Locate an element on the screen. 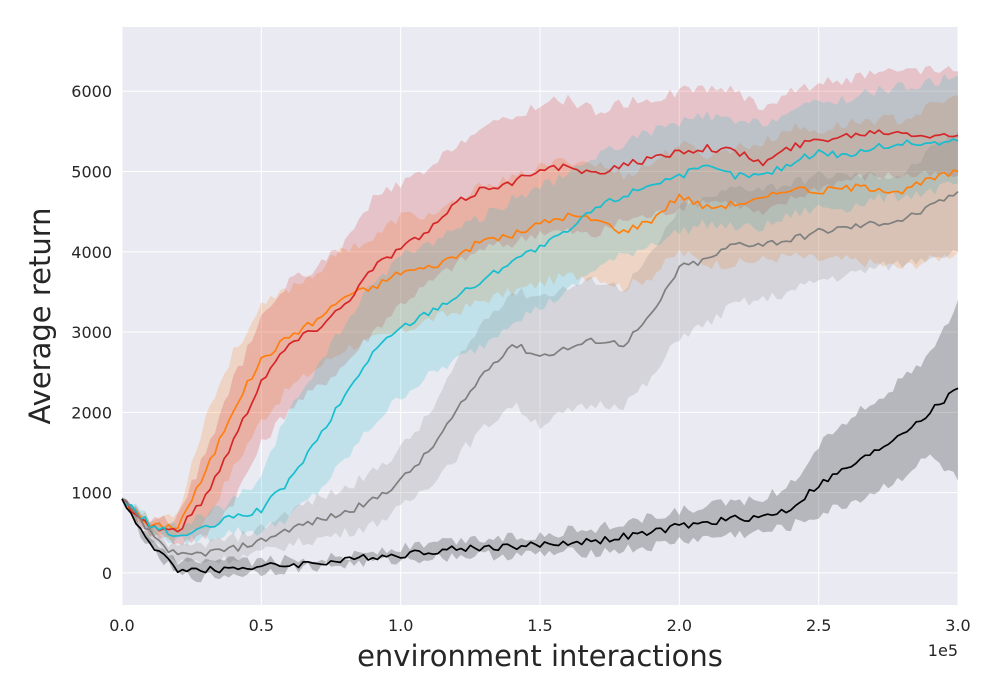  y-tick-label: 2000 is located at coordinates (91, 412).